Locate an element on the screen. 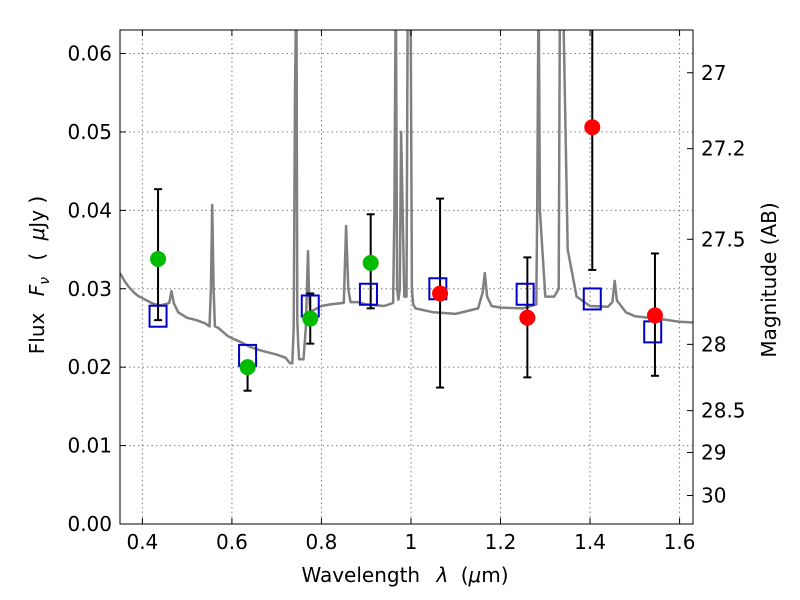 The image size is (800, 600). x-axis-label: Wavelength λ (μm) is located at coordinates (404, 575).